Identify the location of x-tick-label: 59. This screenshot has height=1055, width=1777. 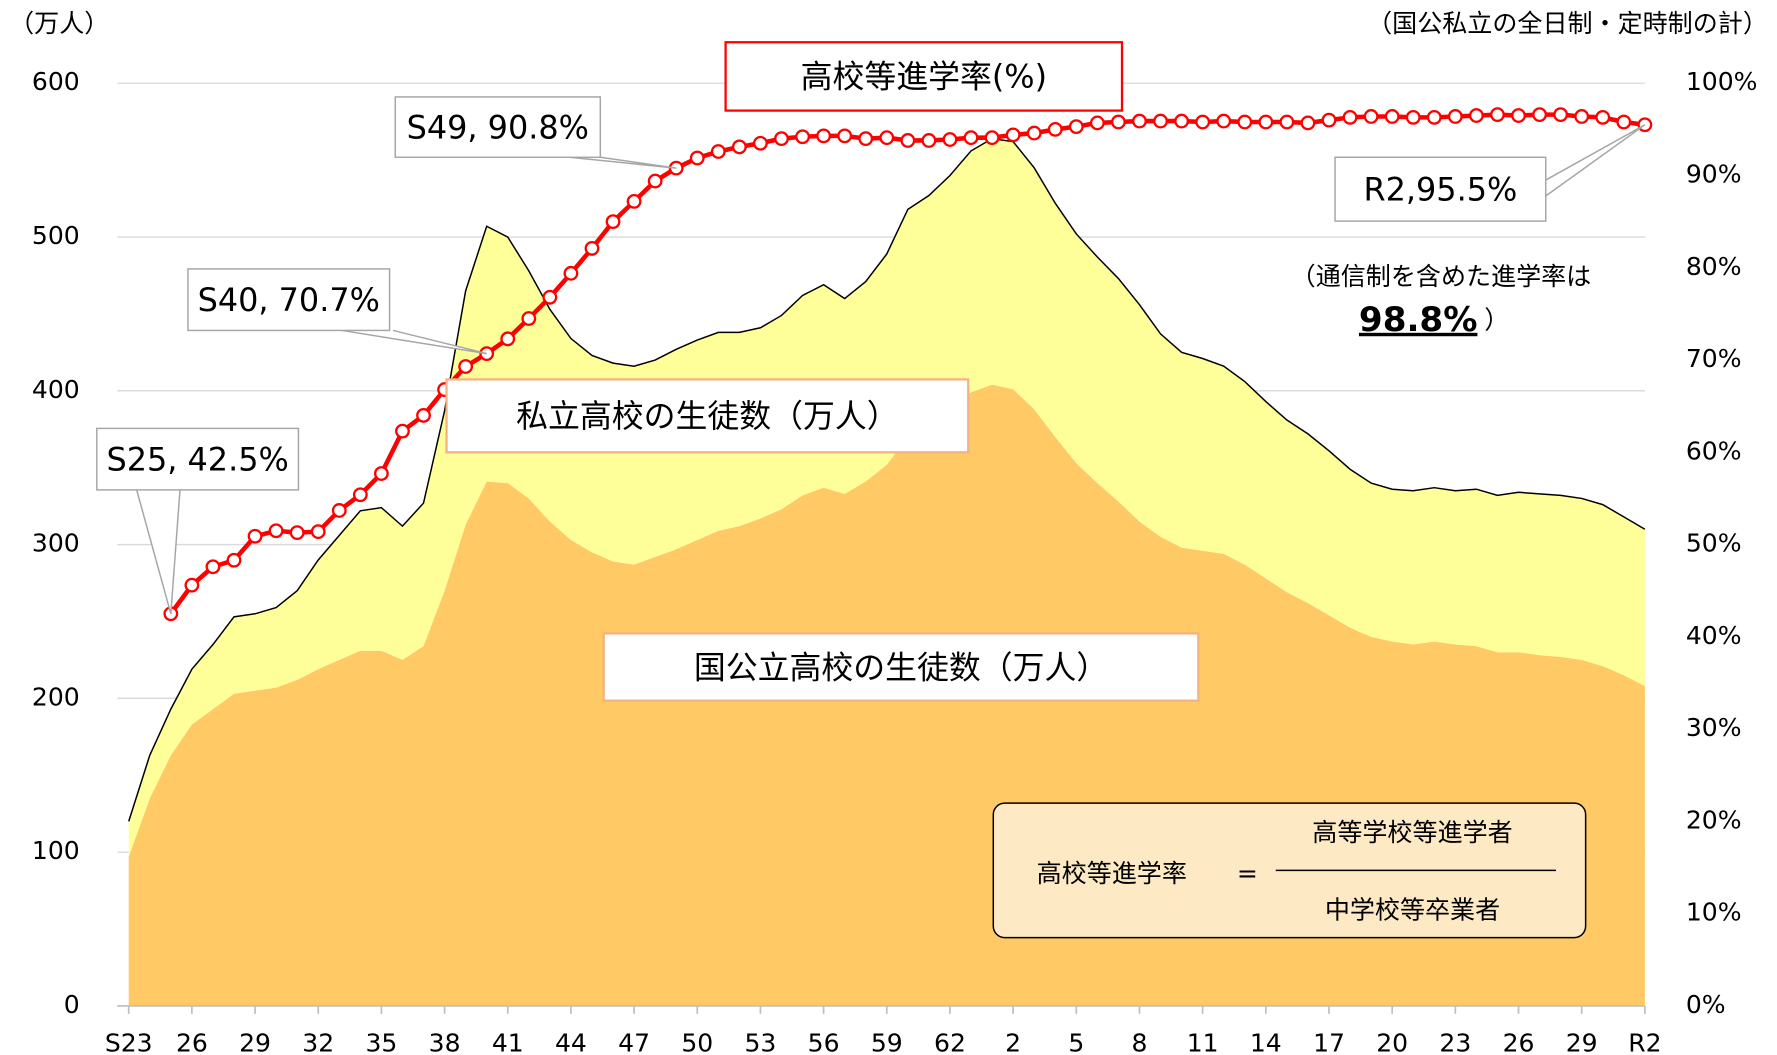
(887, 1042).